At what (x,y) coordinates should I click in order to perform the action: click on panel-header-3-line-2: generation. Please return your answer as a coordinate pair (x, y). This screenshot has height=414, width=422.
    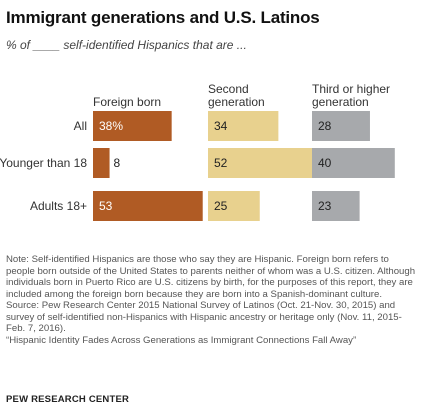
    Looking at the image, I should click on (340, 102).